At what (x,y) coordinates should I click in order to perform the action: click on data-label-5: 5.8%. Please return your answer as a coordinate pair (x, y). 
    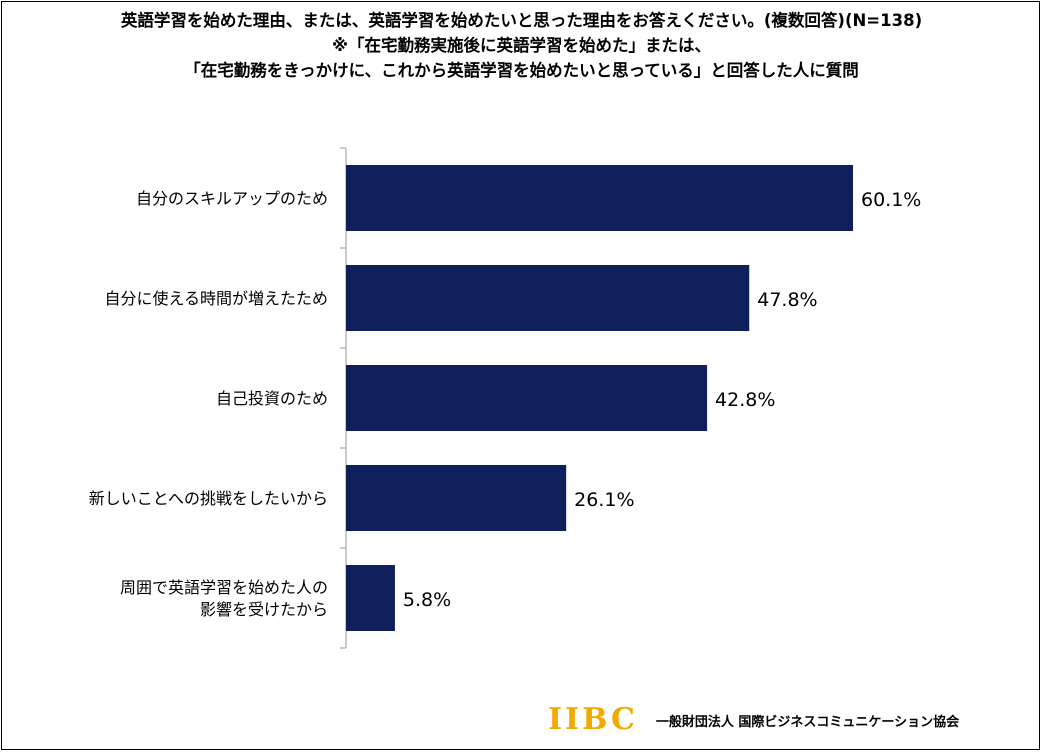
    Looking at the image, I should click on (427, 600).